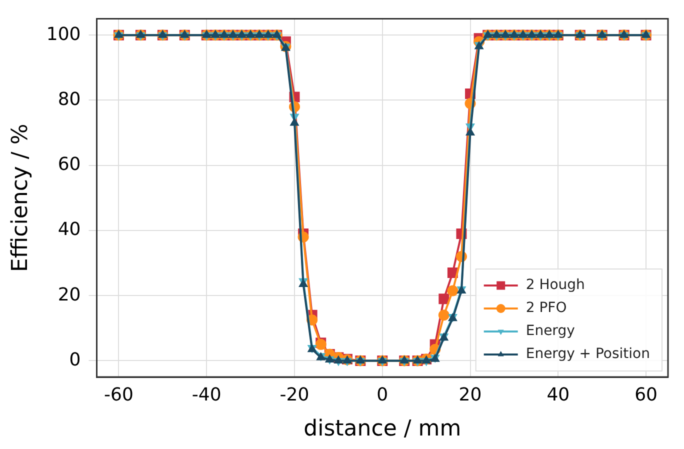 The width and height of the screenshot is (684, 449). What do you see at coordinates (295, 395) in the screenshot?
I see `x-tick-label: -20` at bounding box center [295, 395].